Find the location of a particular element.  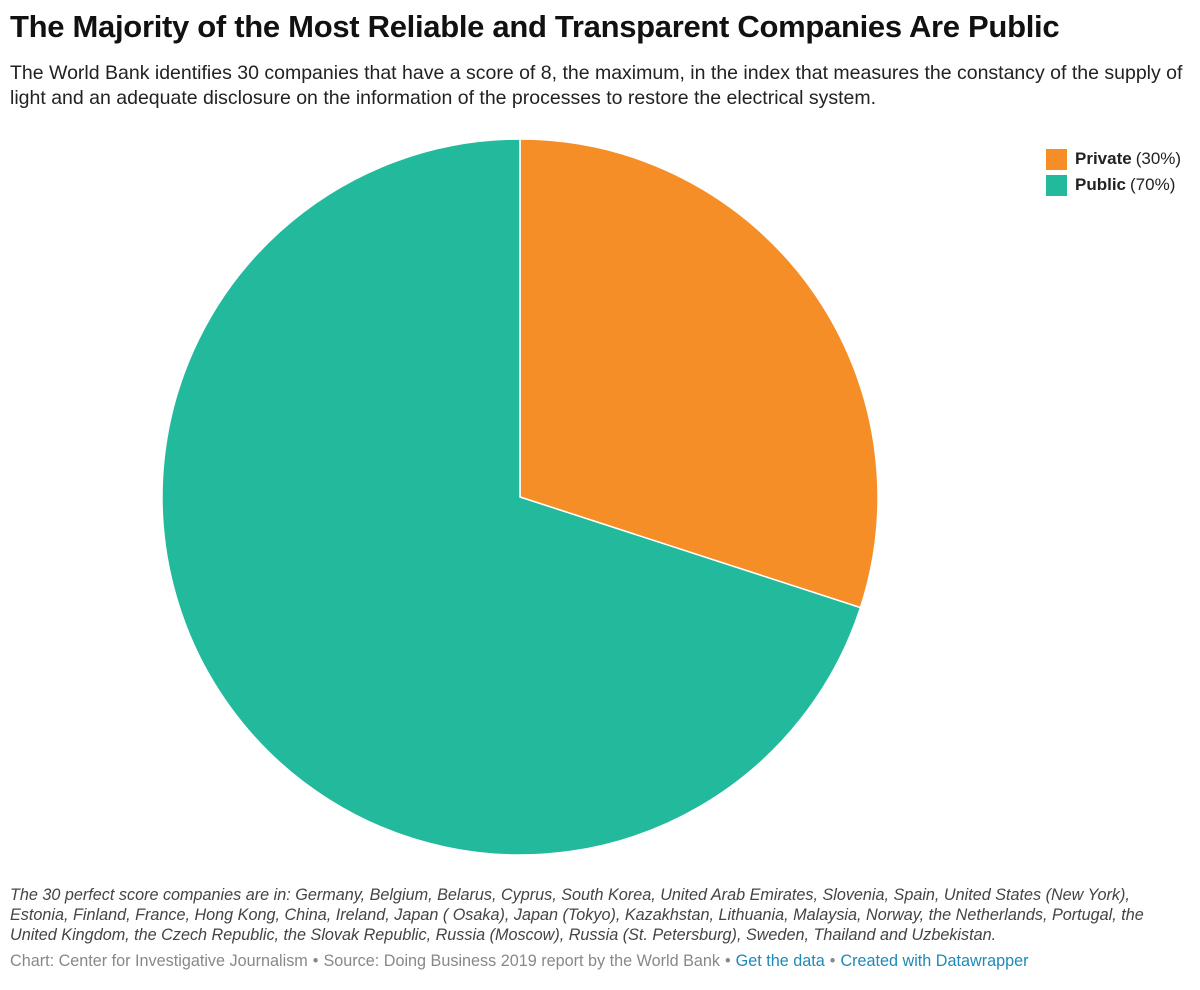

legend-item-public: Public (70%) is located at coordinates (1121, 185).